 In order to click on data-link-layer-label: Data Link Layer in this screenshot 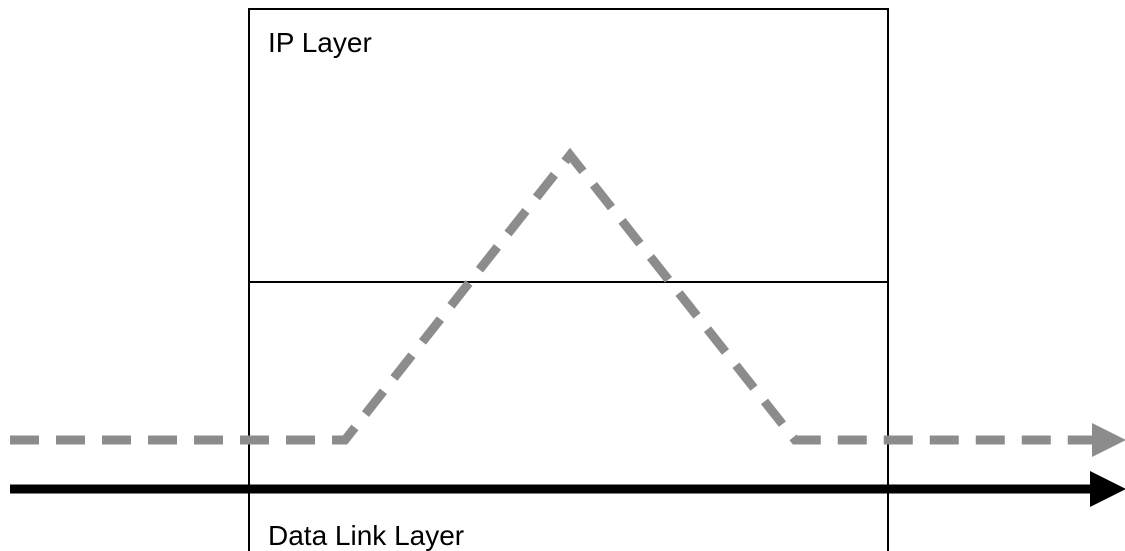, I will do `click(366, 535)`.